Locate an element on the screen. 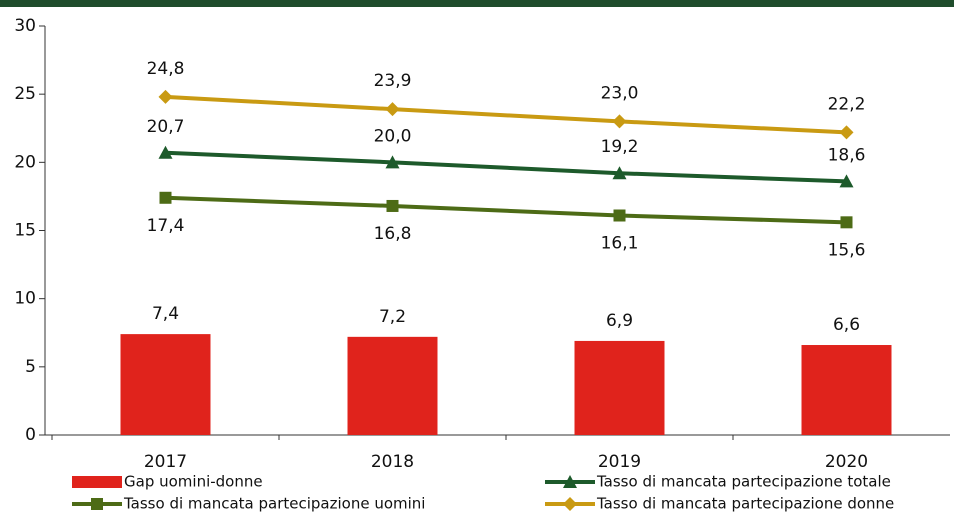  y-tick-label: 5 is located at coordinates (30, 367).